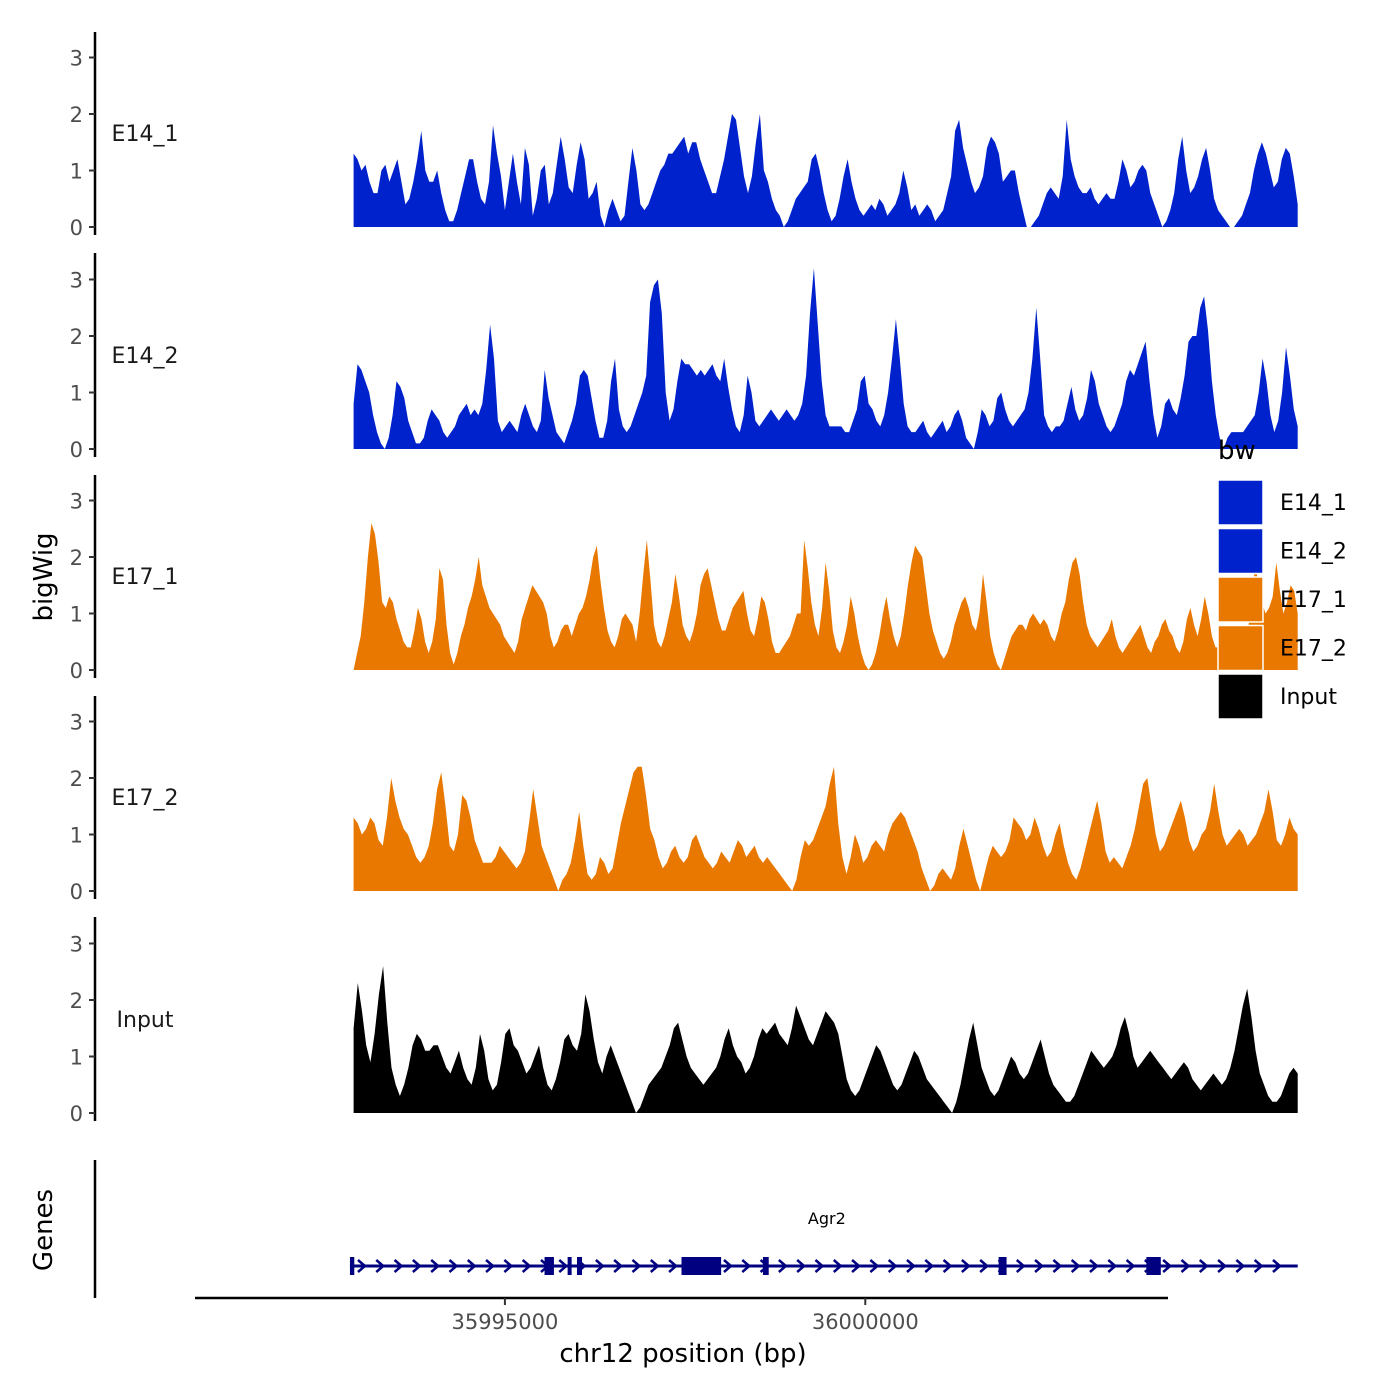  I want to click on legend-item: E17_1, so click(1282, 599).